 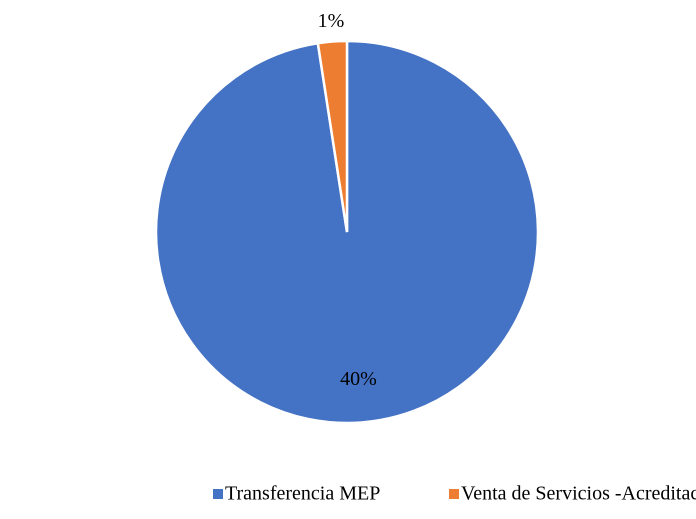 I want to click on legend-label: Venta de Servicios -Acreditación, so click(x=578, y=494).